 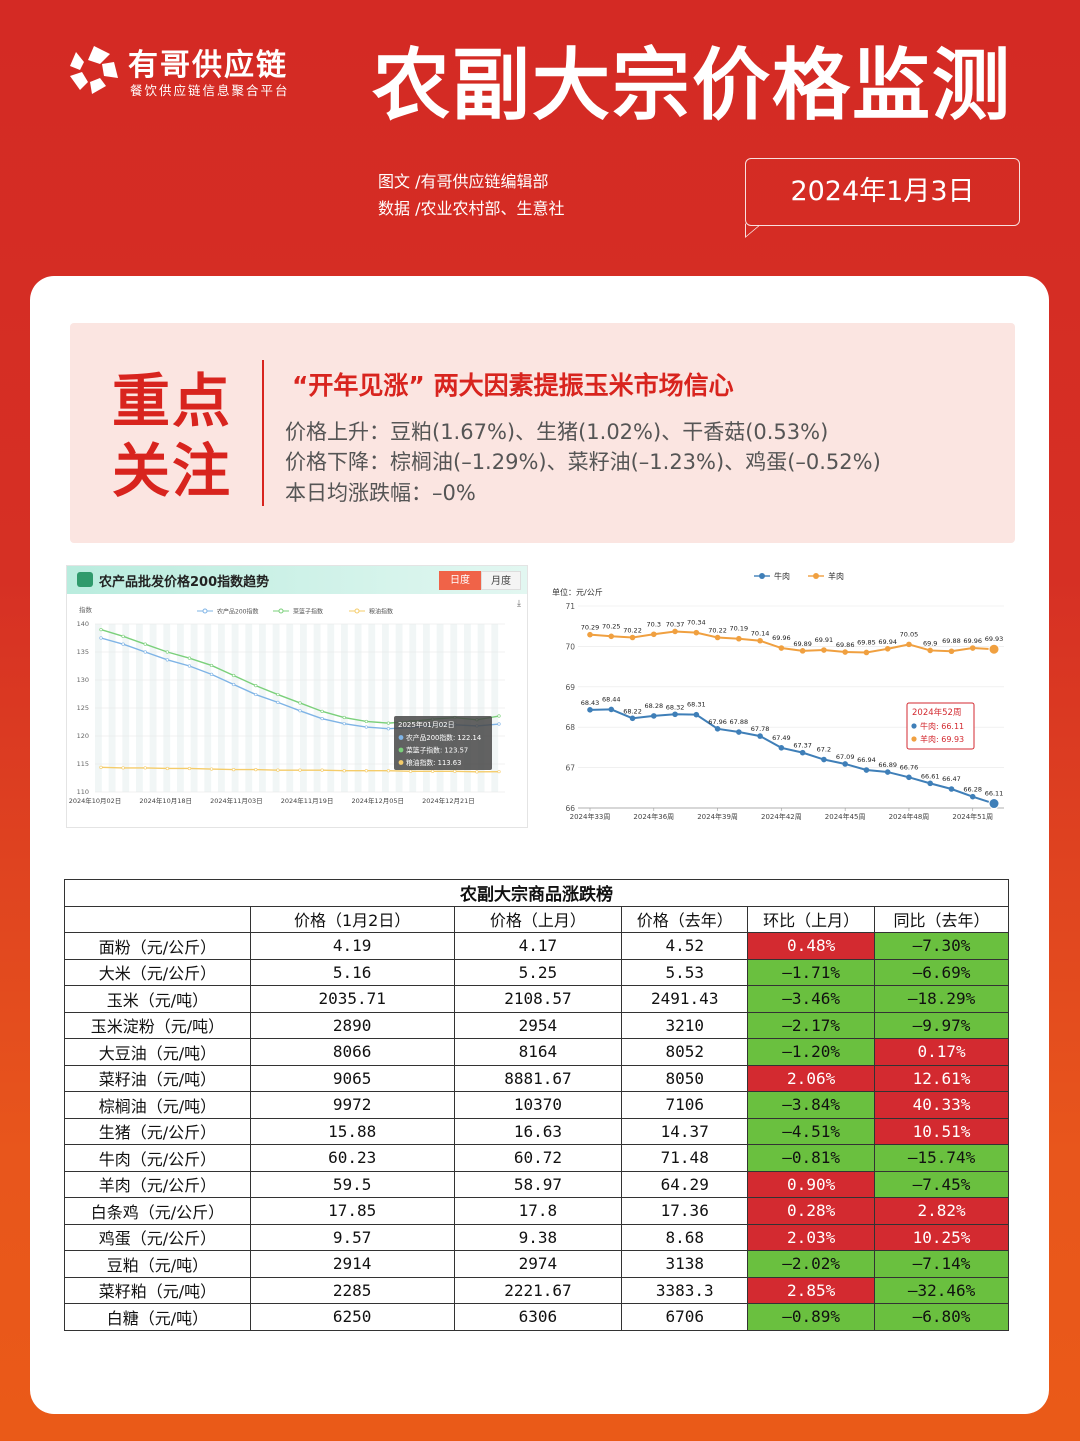 What do you see at coordinates (717, 722) in the screenshot?
I see `data-label: 67.96` at bounding box center [717, 722].